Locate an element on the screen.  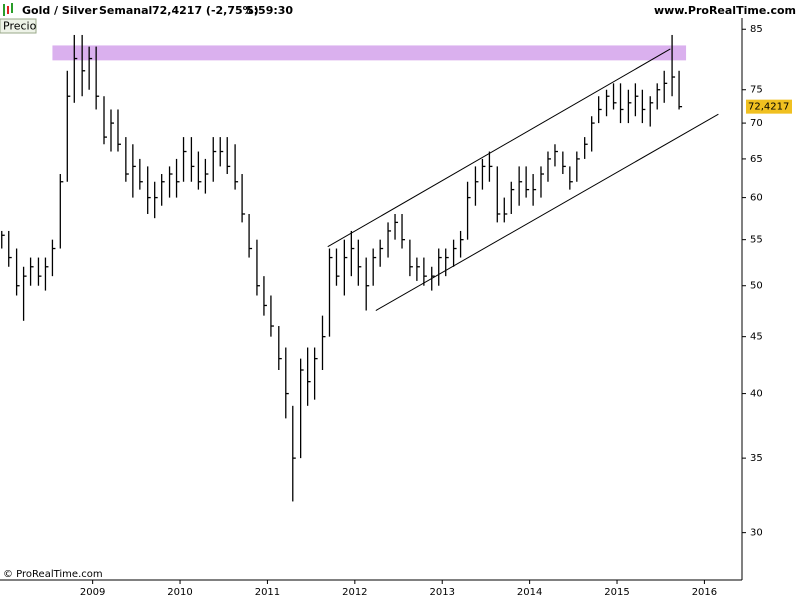
panel-label-box is located at coordinates (18, 26).